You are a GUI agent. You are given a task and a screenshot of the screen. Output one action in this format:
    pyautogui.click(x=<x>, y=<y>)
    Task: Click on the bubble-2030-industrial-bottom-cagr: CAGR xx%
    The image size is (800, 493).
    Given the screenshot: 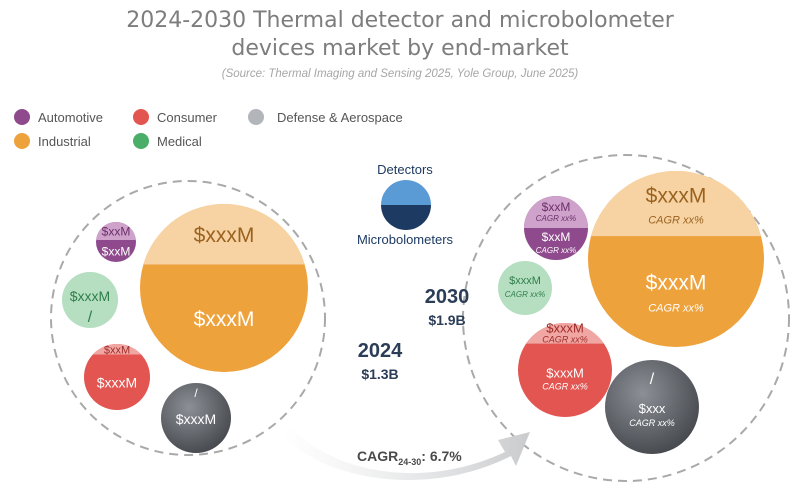 What is the action you would take?
    pyautogui.click(x=676, y=309)
    